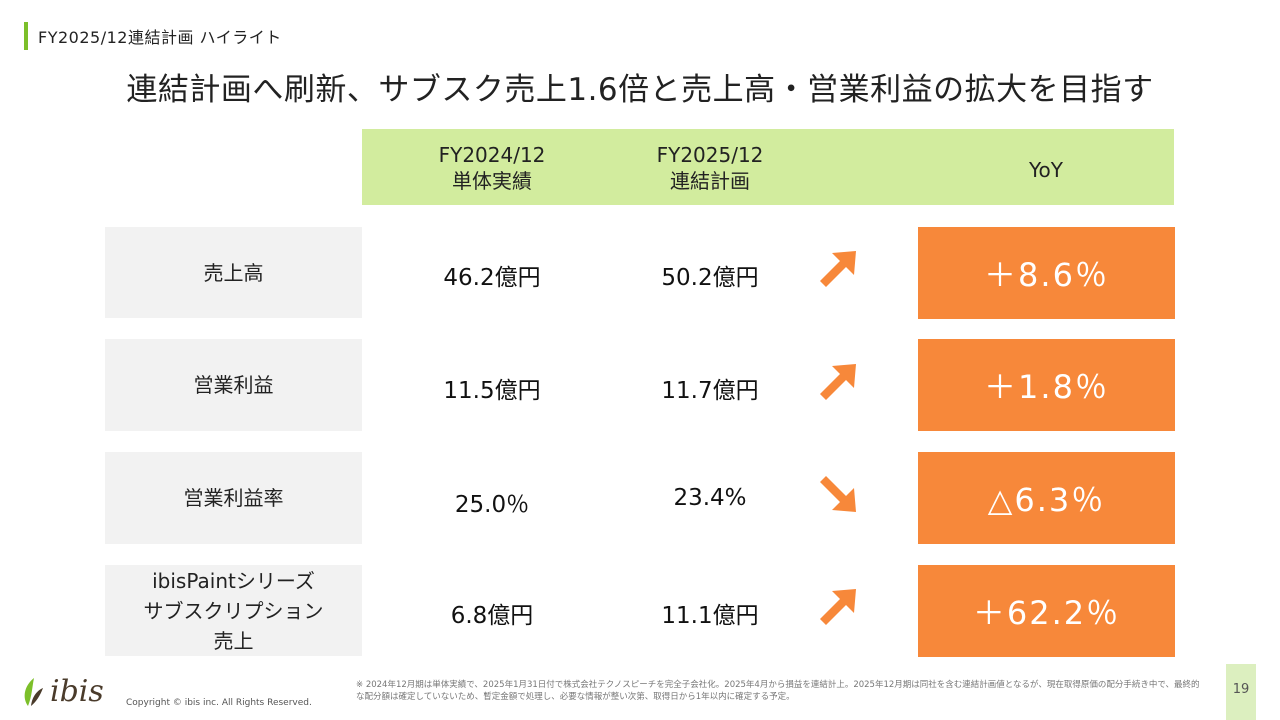 The image size is (1280, 720). Describe the element at coordinates (710, 168) in the screenshot. I see `column-header-fy2025: FY2025/12 連結計画` at that location.